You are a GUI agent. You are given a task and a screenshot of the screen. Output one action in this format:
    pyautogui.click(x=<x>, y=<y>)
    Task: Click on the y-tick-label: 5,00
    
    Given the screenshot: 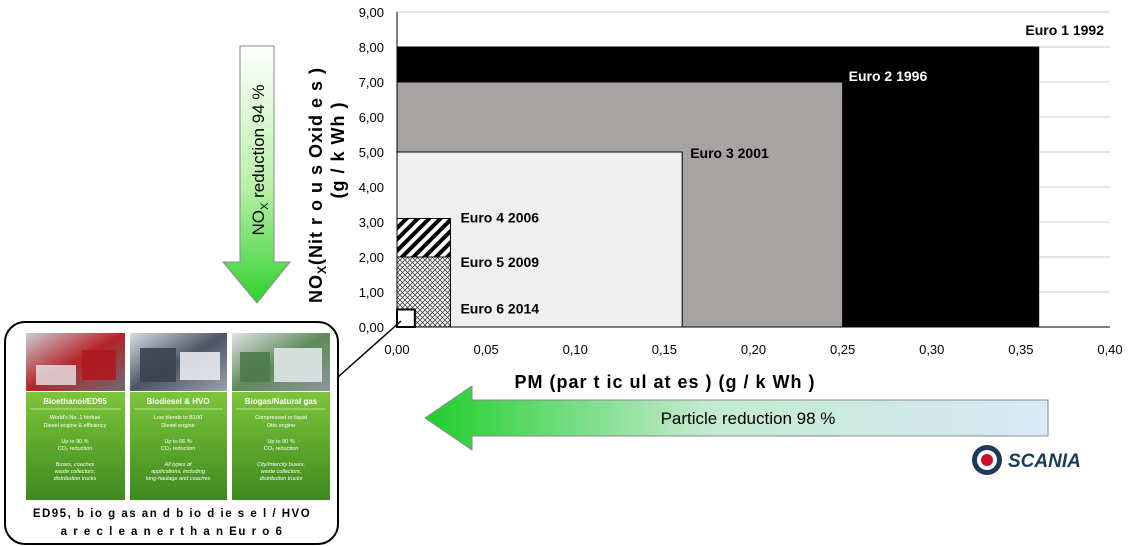 What is the action you would take?
    pyautogui.click(x=371, y=152)
    